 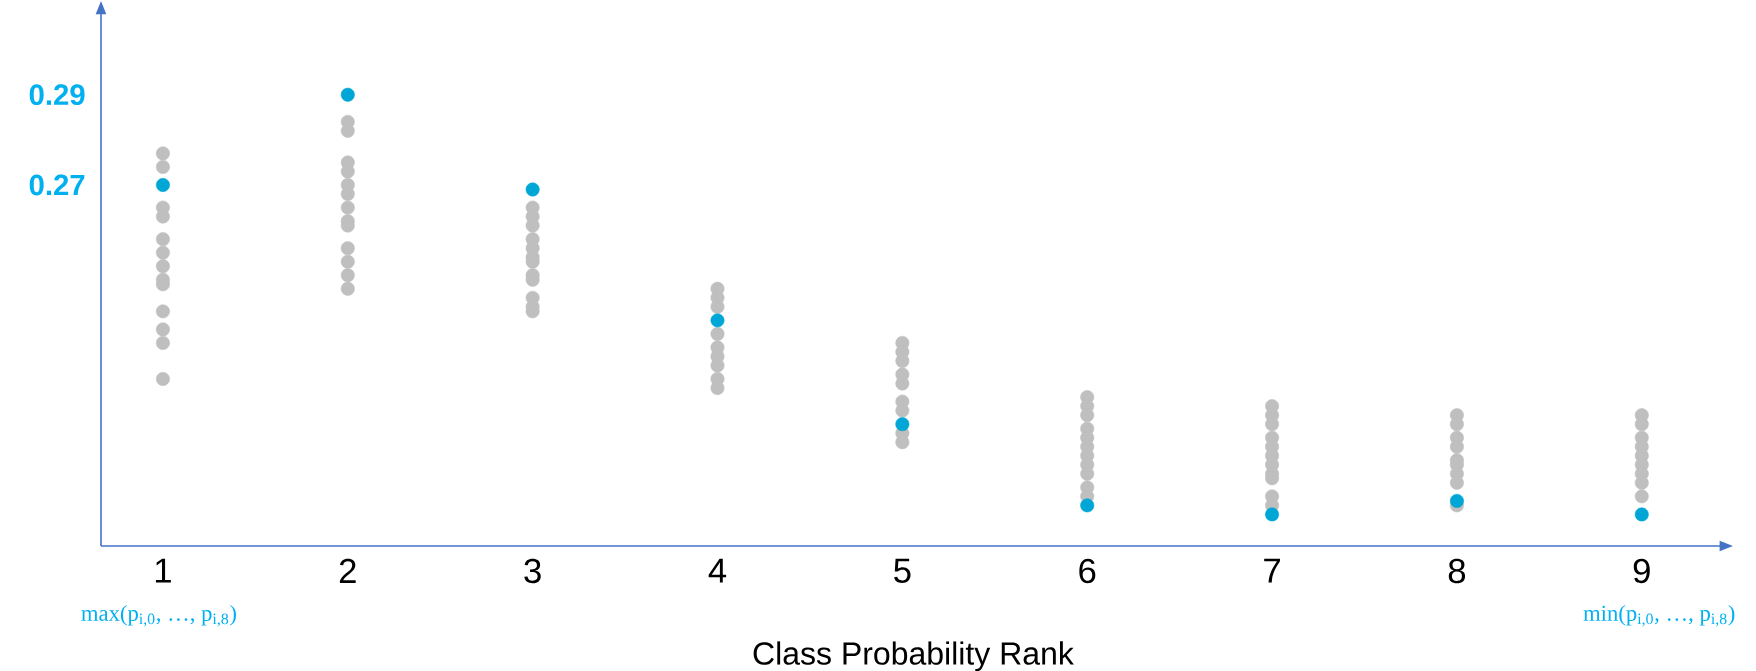 I want to click on x-axis-title: Class Probability Rank, so click(x=913, y=656).